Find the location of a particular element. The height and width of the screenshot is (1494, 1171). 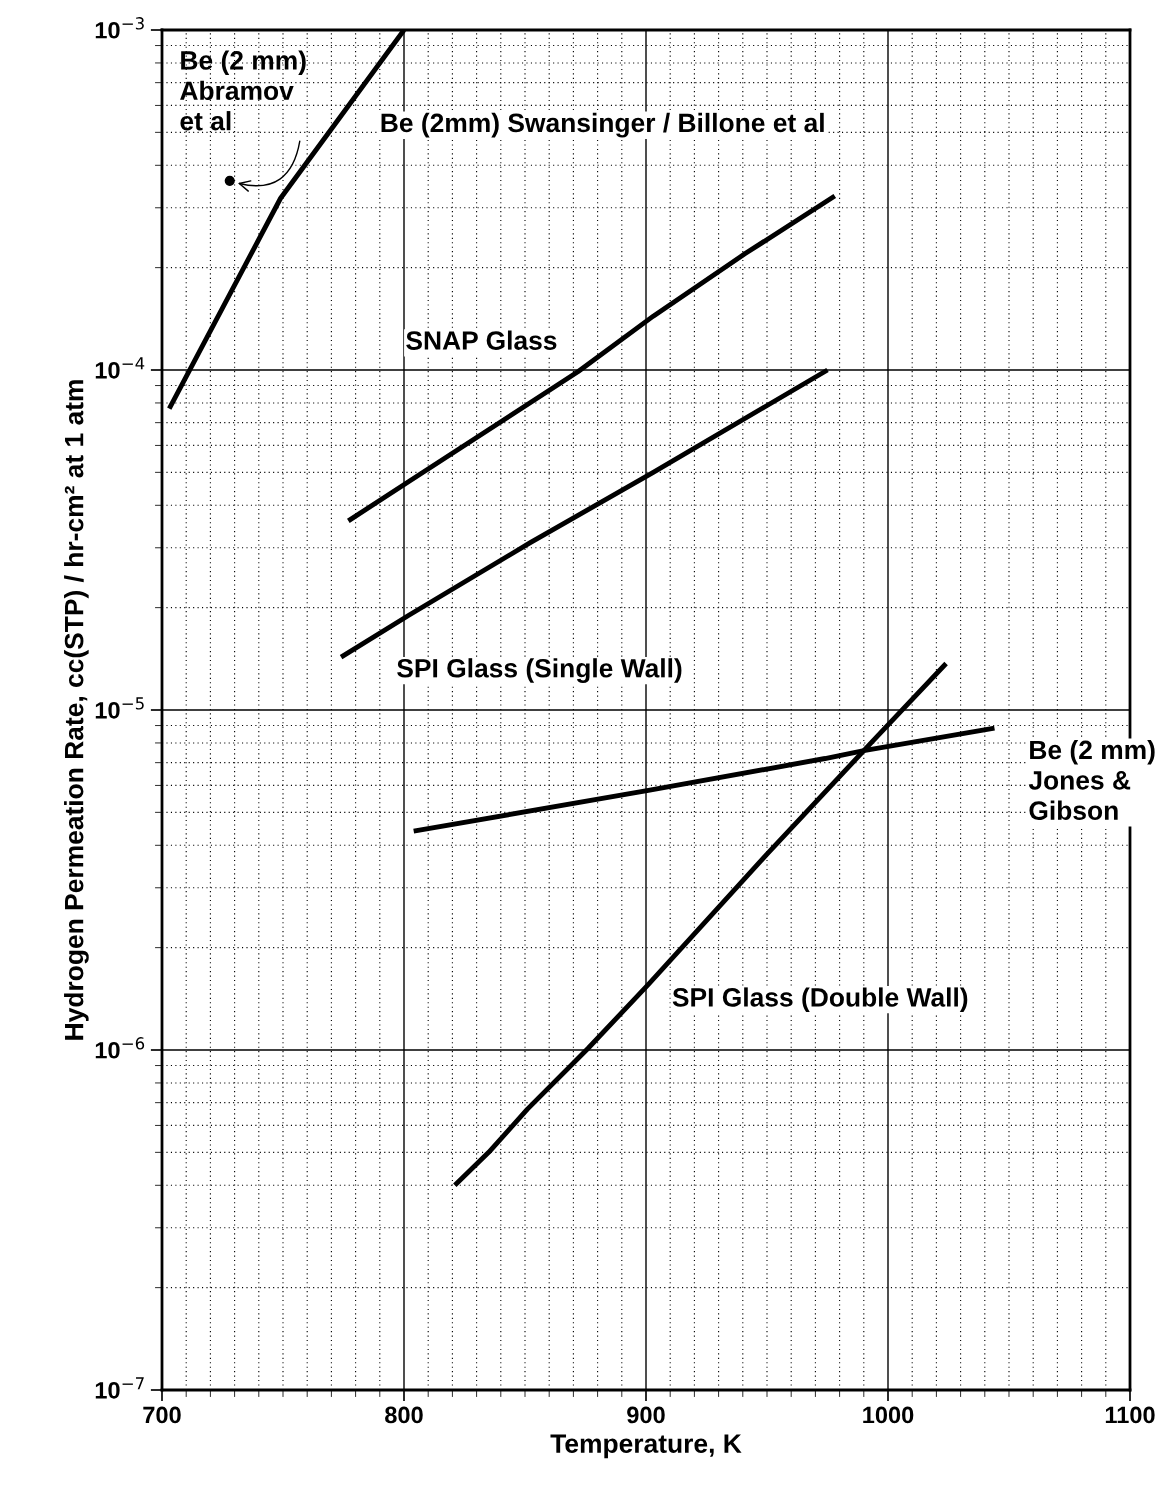

y-axis-title: Hydrogen Permeation Rate, cc(STP) / hr-cm² at 1 atm is located at coordinates (76, 710).